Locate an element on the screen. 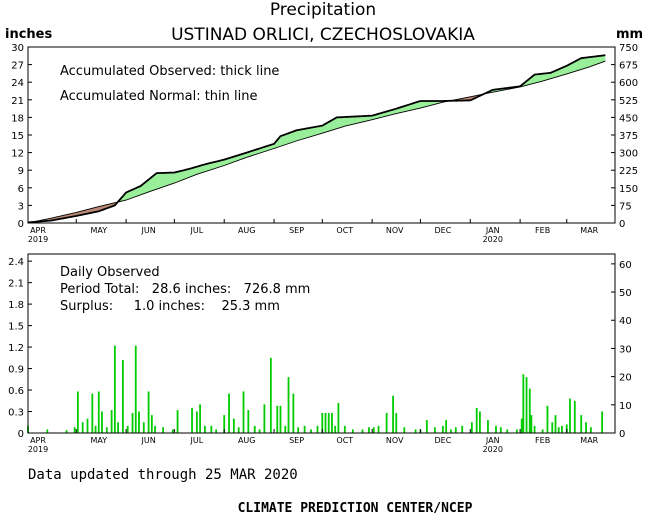 The image size is (646, 518). y2-tick-label: 0 is located at coordinates (622, 434).